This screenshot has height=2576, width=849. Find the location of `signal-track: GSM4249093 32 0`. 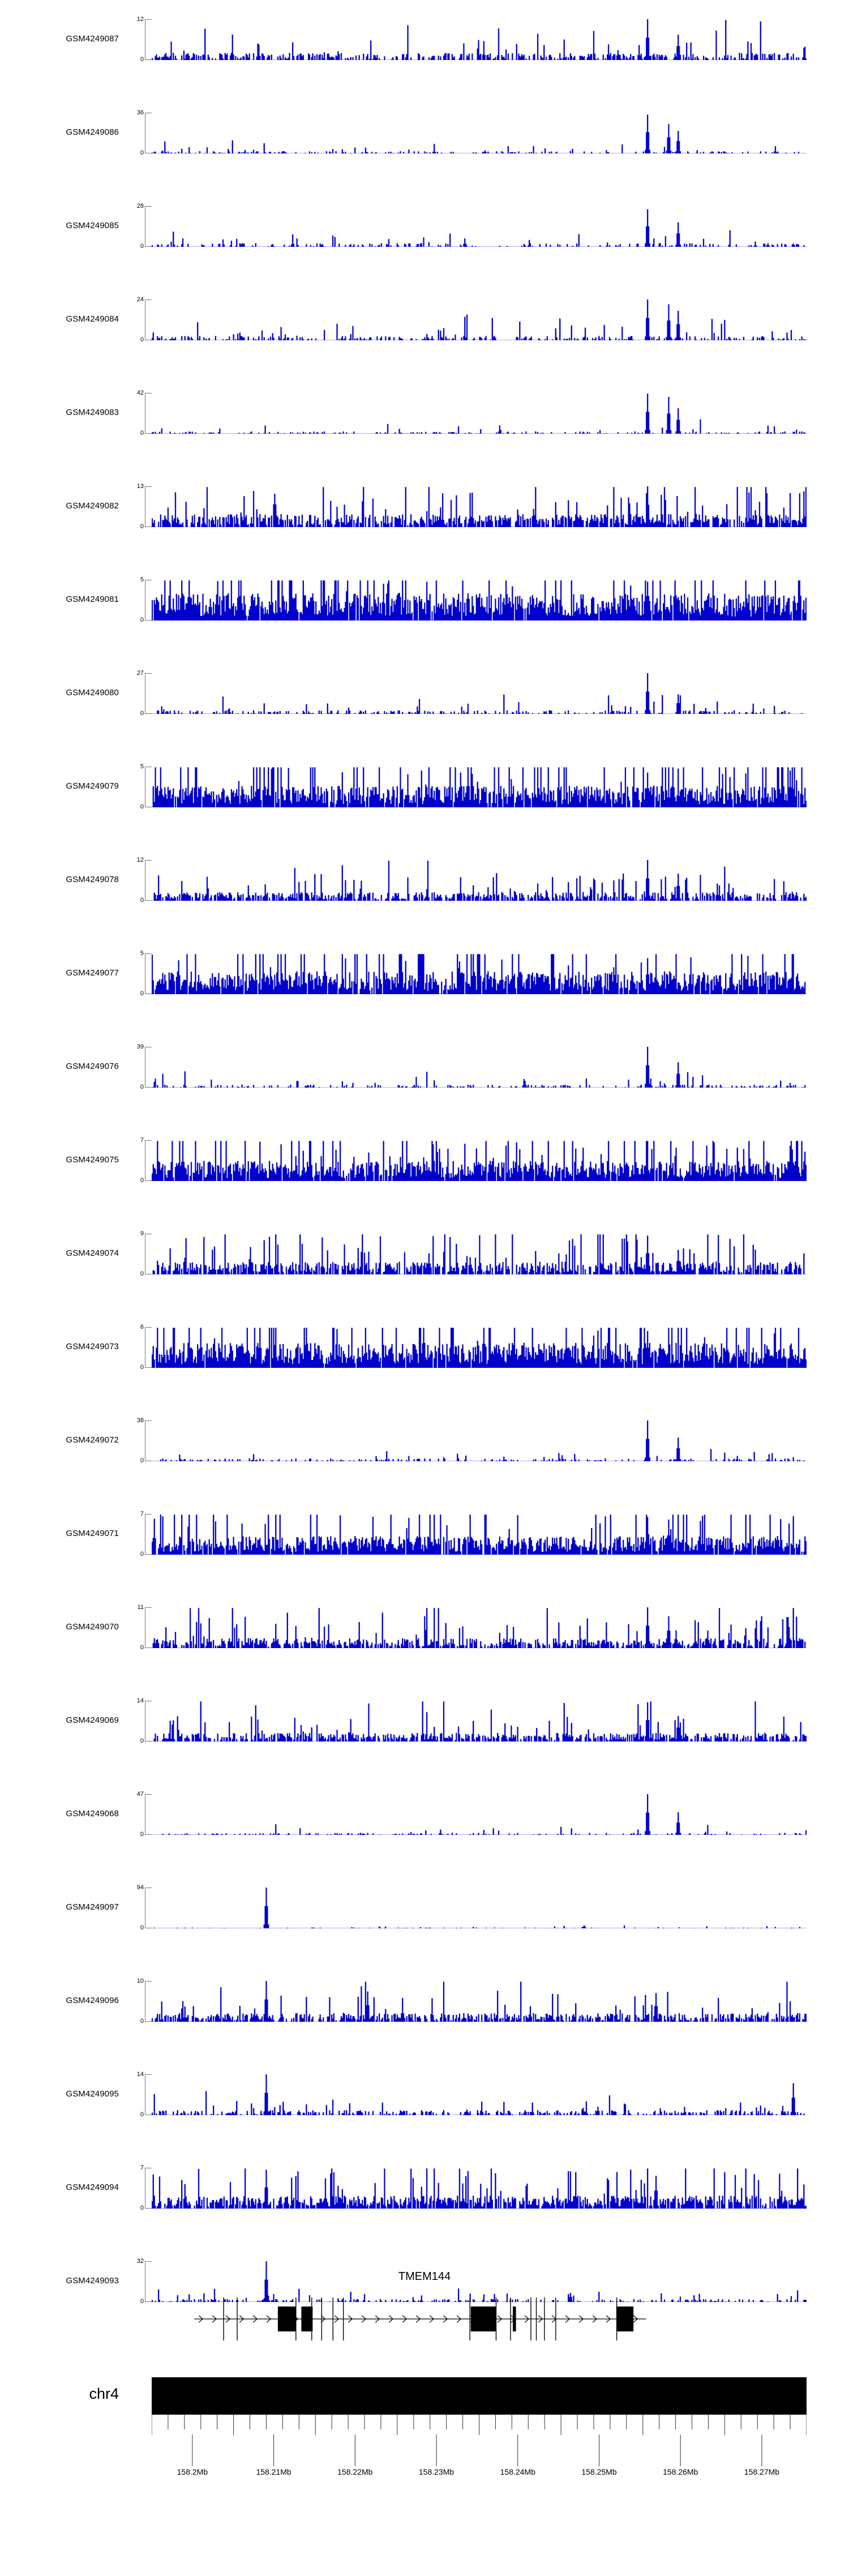

signal-track: GSM4249093 32 0 is located at coordinates (424, 2281).